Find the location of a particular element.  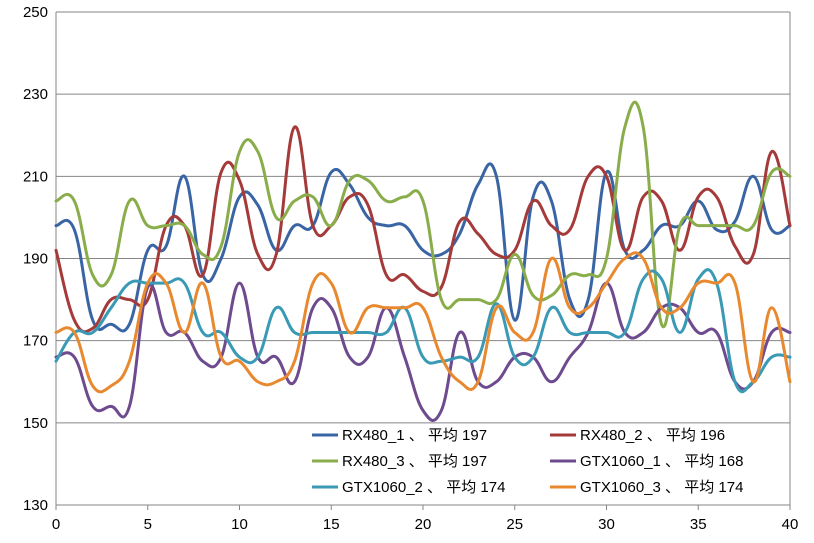

y-tick-label: 230 is located at coordinates (35, 94).